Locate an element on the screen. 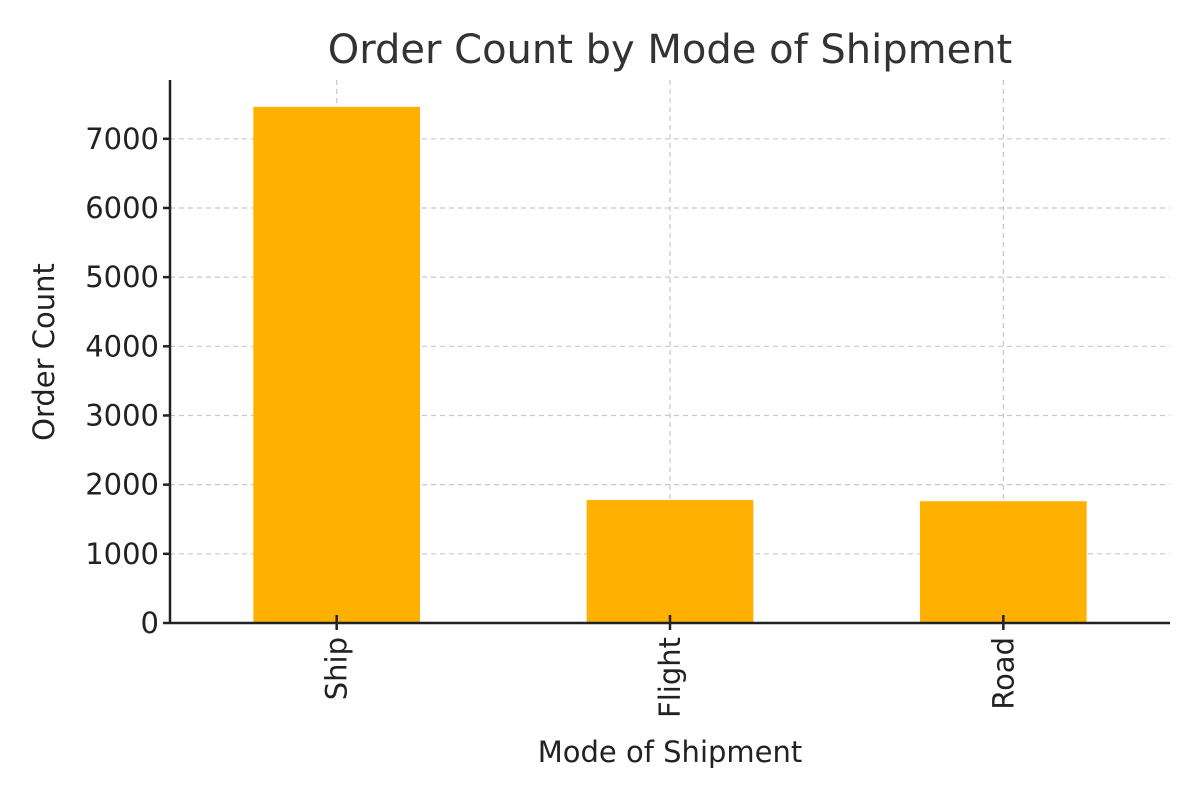 Image resolution: width=1200 pixels, height=800 pixels. y-axis-label: Order Count is located at coordinates (44, 352).